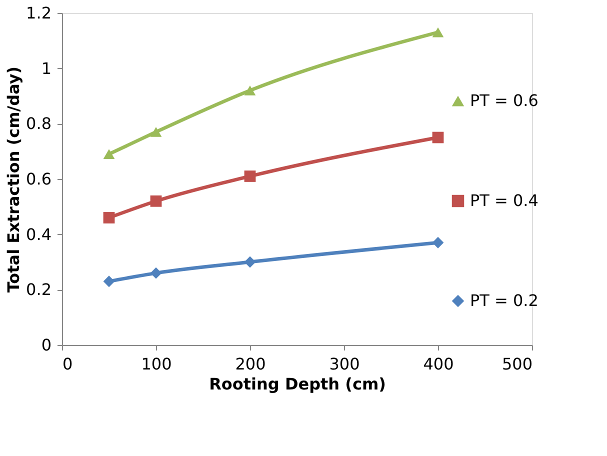  I want to click on y-tick-label: 1.2, so click(39, 13).